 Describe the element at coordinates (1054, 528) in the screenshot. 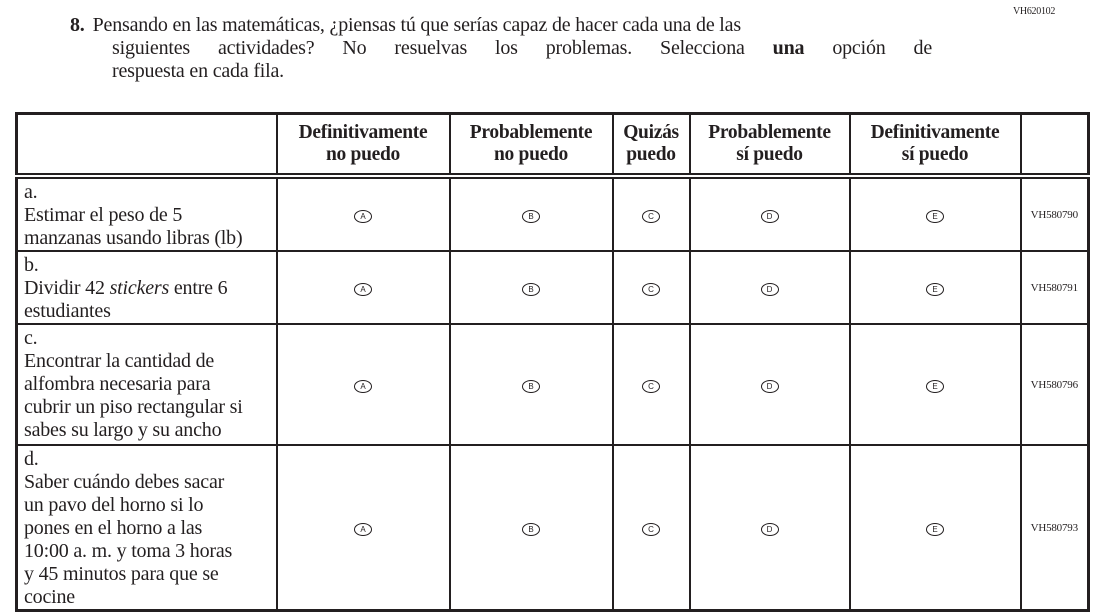

I see `item-code: VH580793` at that location.